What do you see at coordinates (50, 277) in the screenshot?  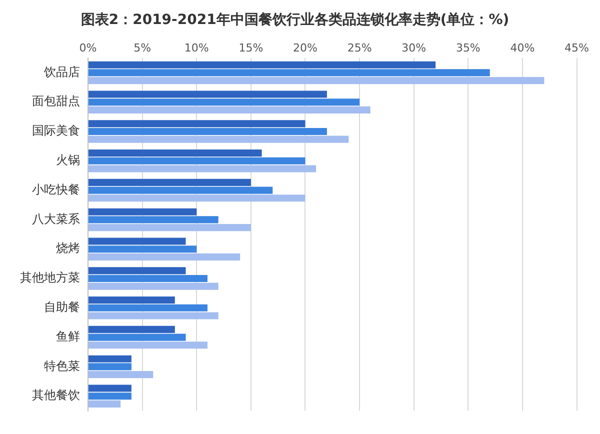 I see `y-tick-label: 其他地方菜` at bounding box center [50, 277].